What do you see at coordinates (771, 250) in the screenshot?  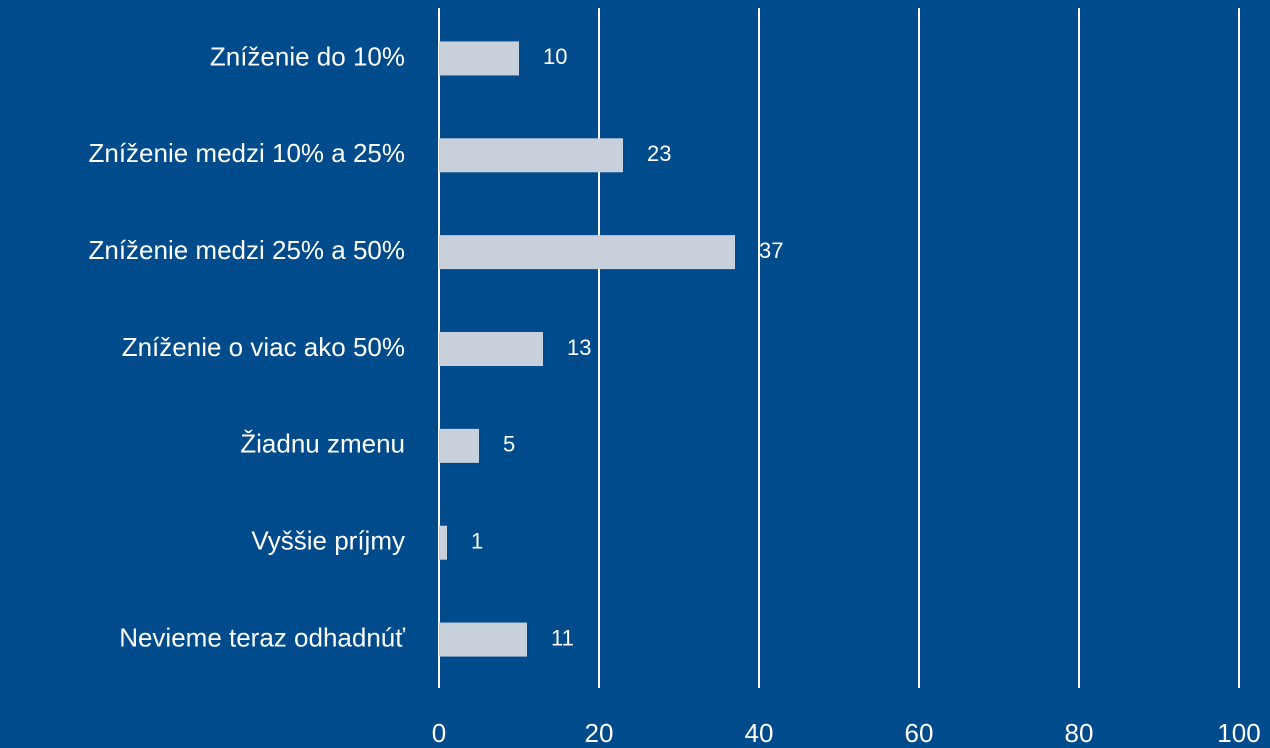 I see `value-label: 37` at bounding box center [771, 250].